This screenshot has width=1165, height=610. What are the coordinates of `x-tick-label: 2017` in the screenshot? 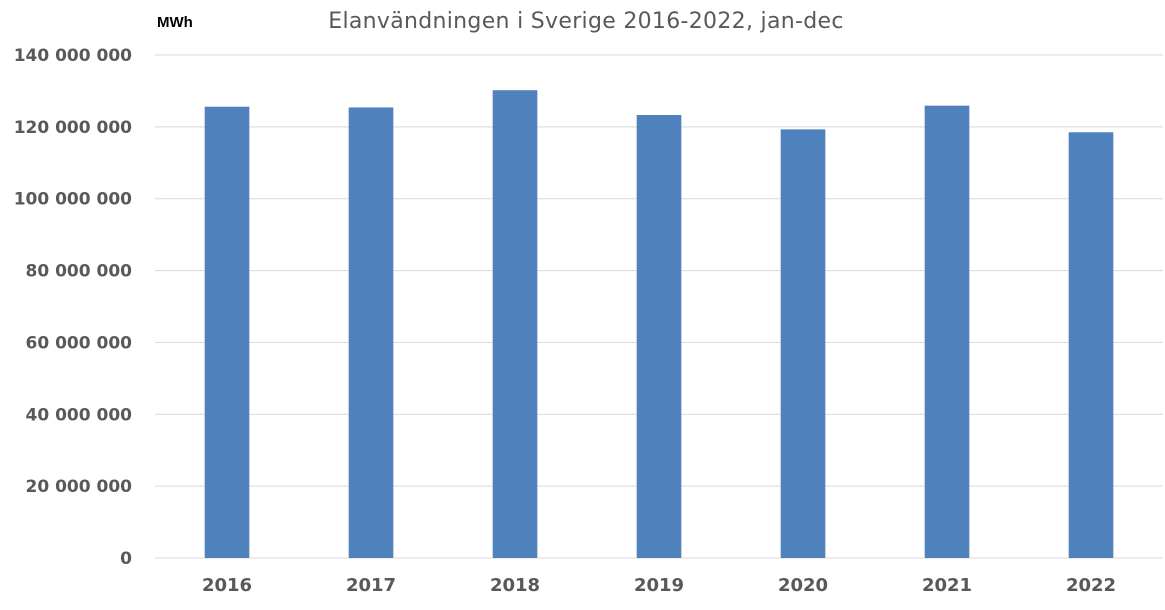 It's located at (371, 585).